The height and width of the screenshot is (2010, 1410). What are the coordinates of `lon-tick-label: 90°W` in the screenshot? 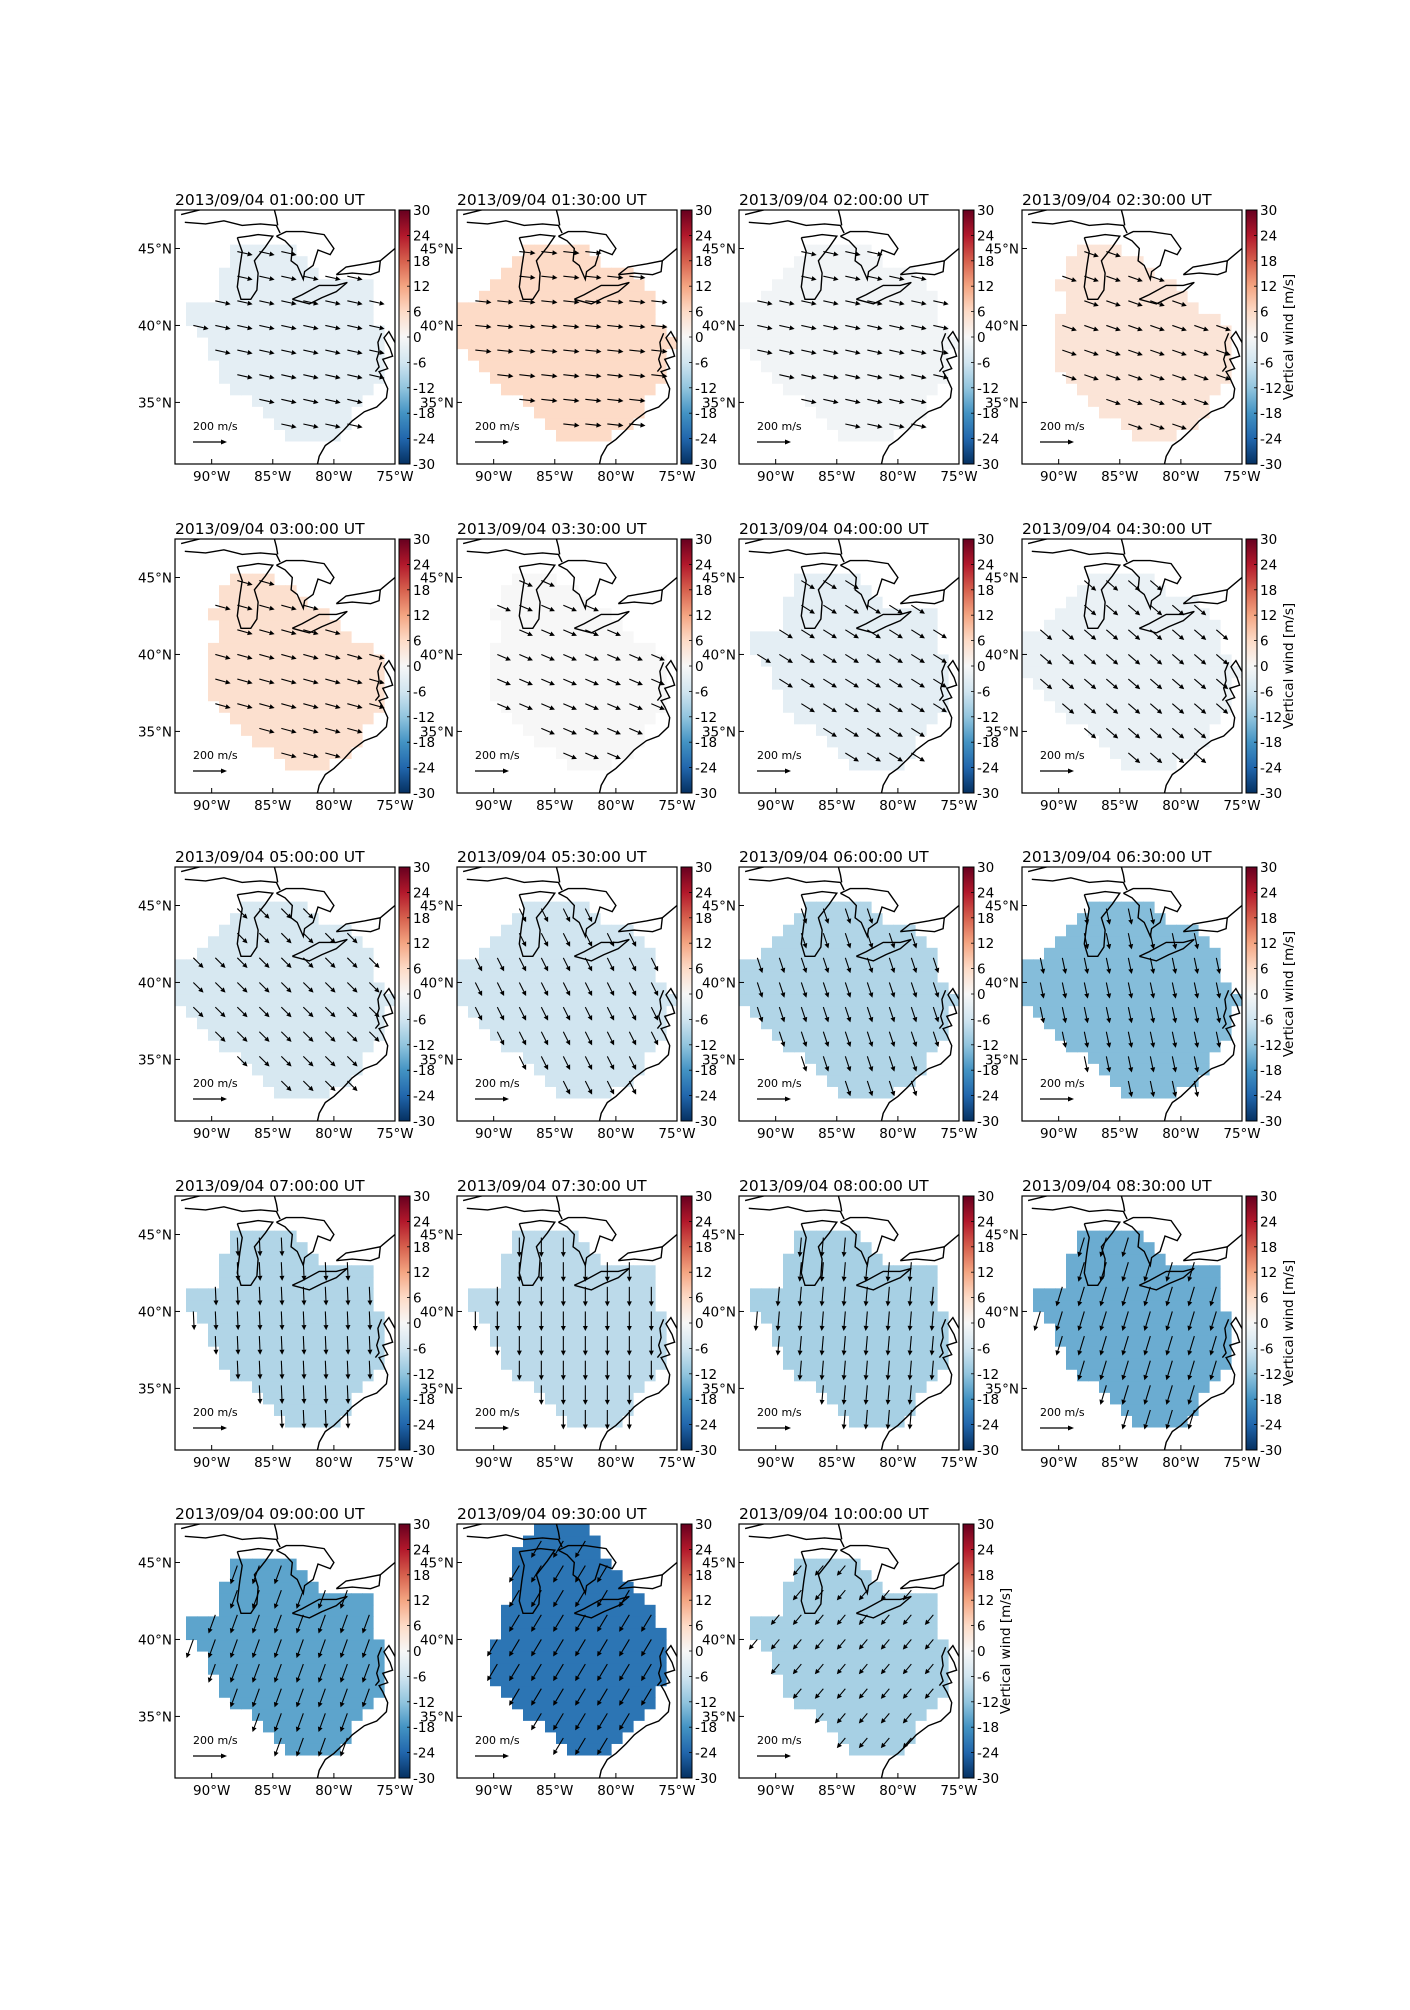 It's located at (493, 477).